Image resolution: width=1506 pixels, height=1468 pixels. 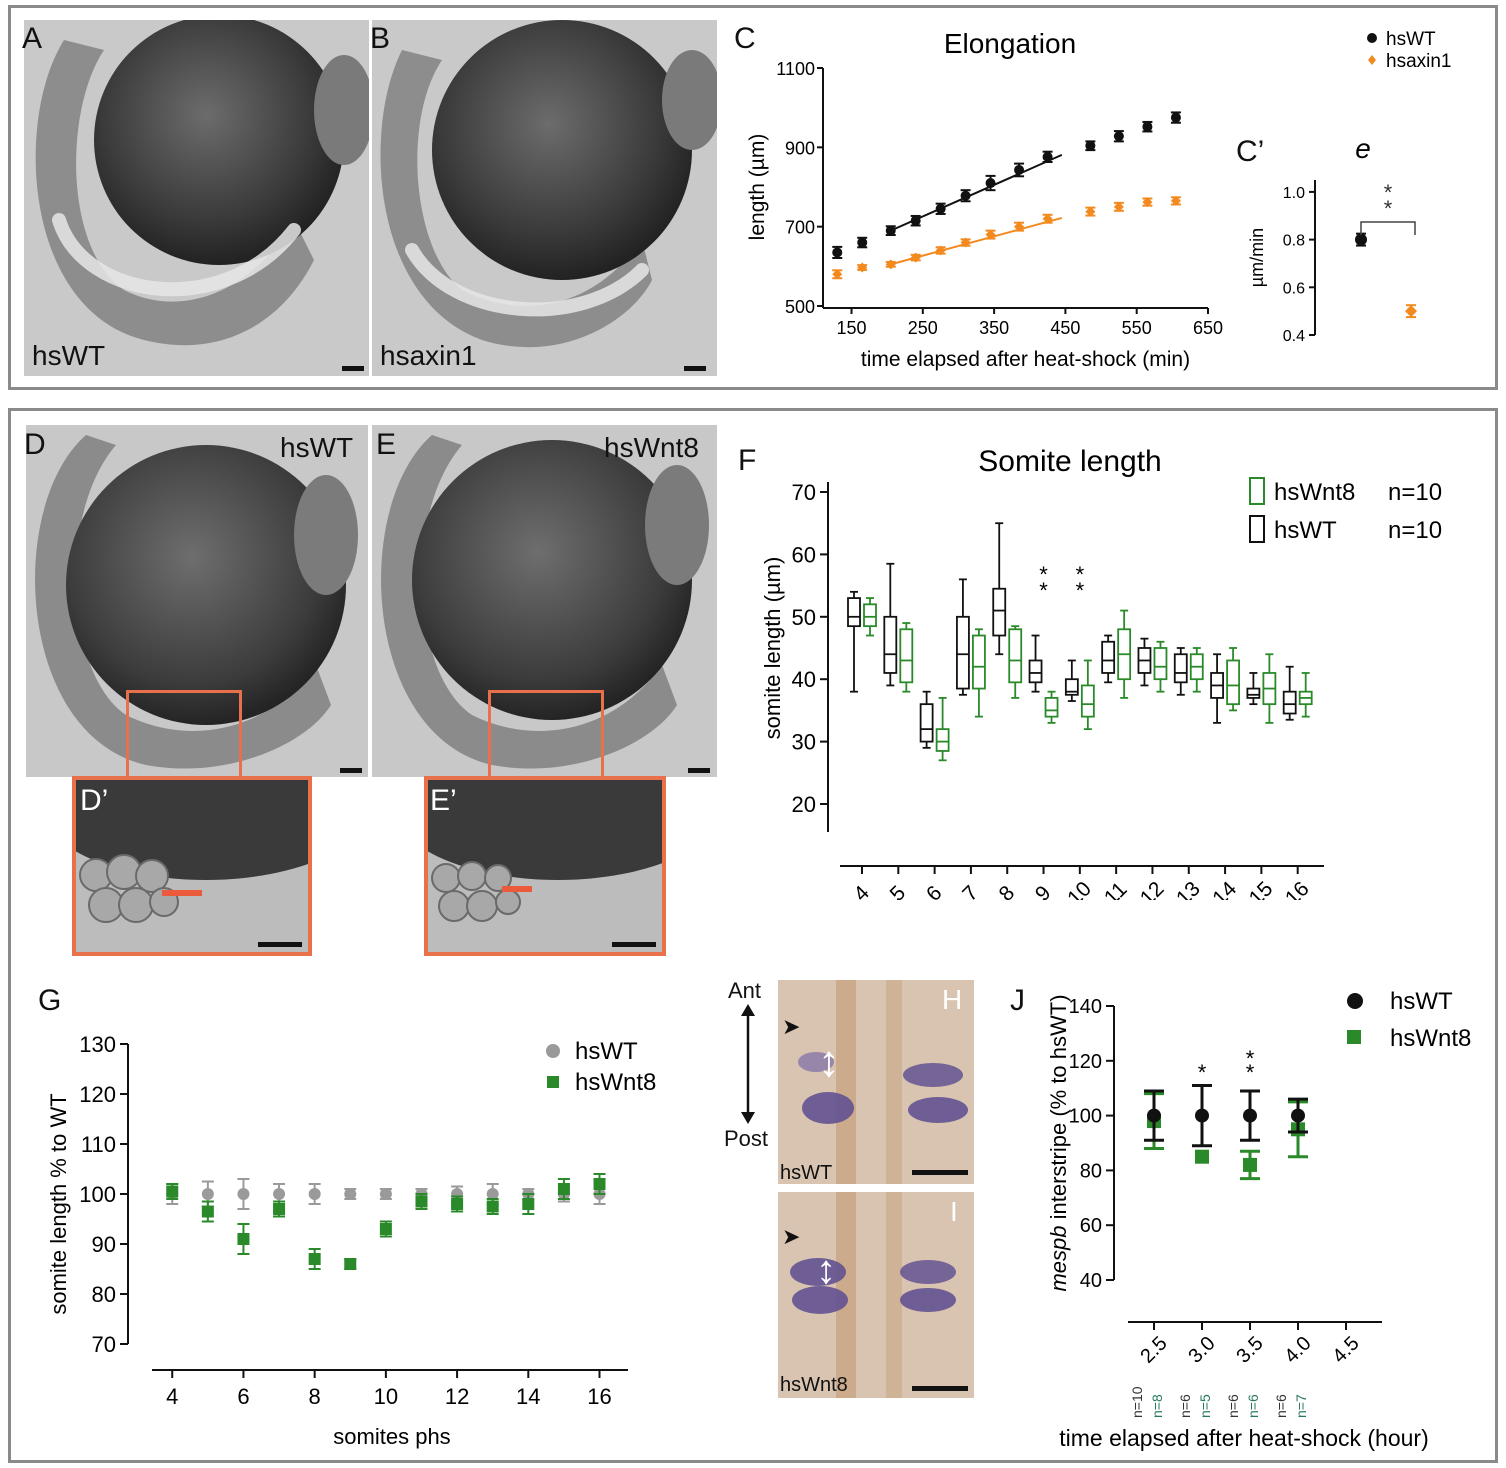 I want to click on x-tick-label: 4, so click(x=172, y=1396).